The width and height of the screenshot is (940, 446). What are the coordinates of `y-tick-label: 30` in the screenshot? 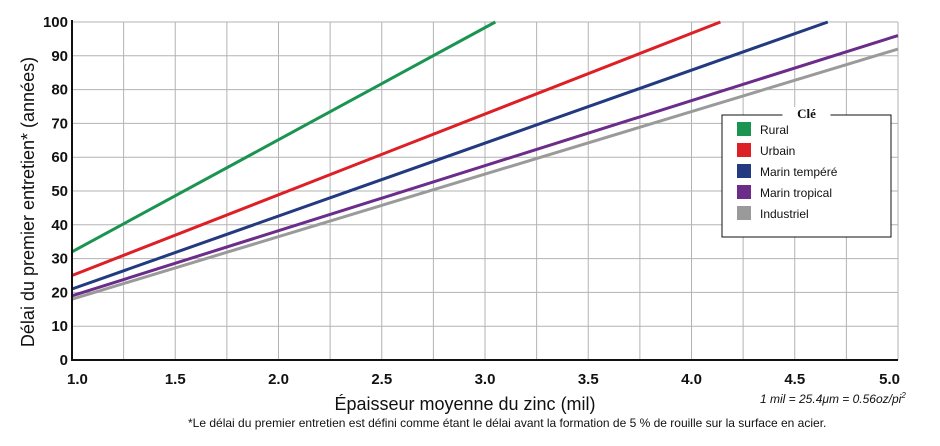 It's located at (59, 259).